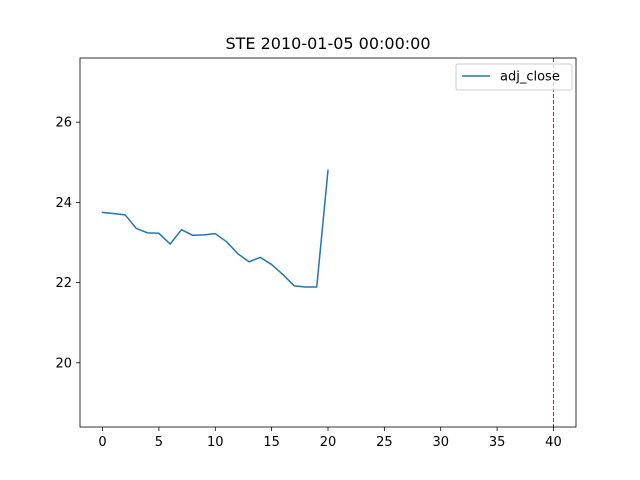 Image resolution: width=640 pixels, height=480 pixels. What do you see at coordinates (553, 442) in the screenshot?
I see `x-tick-label: 40` at bounding box center [553, 442].